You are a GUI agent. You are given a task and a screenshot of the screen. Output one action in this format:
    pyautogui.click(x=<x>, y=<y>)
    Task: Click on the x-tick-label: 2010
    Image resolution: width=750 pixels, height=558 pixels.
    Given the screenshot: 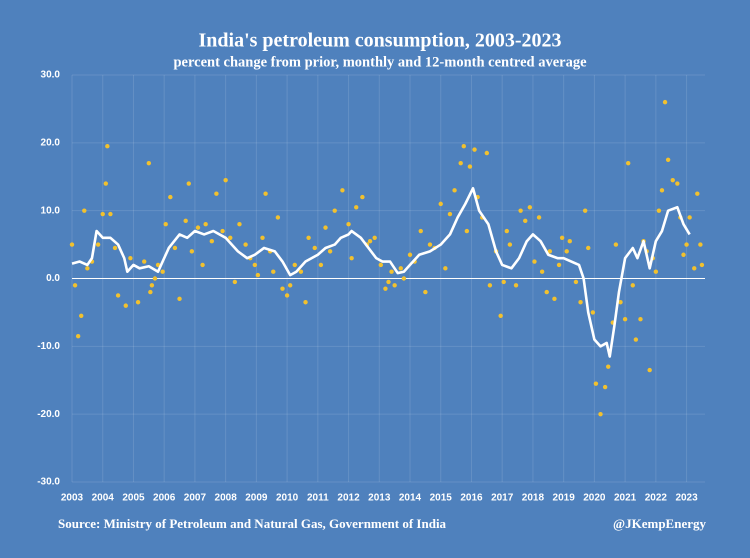 What is the action you would take?
    pyautogui.click(x=287, y=498)
    